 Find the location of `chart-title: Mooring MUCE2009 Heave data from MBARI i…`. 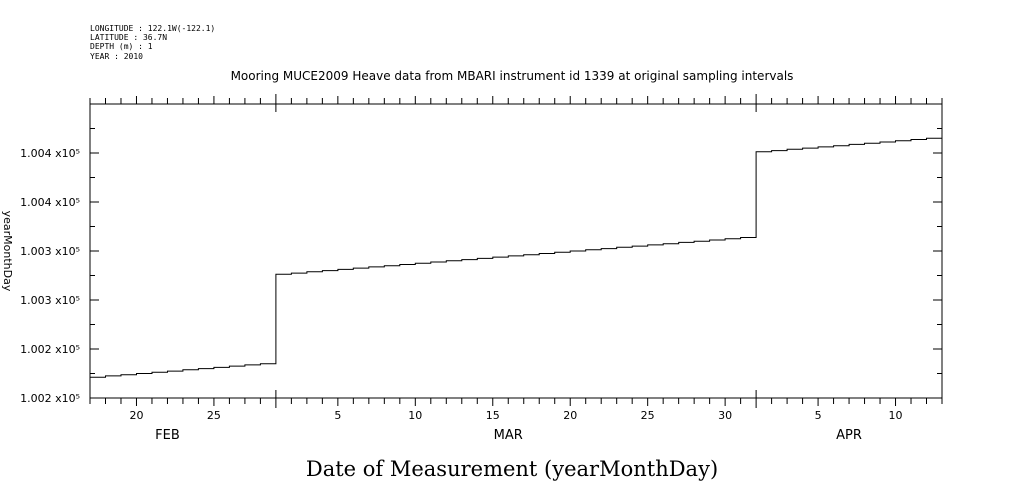

chart-title: Mooring MUCE2009 Heave data from MBARI i… is located at coordinates (512, 76).